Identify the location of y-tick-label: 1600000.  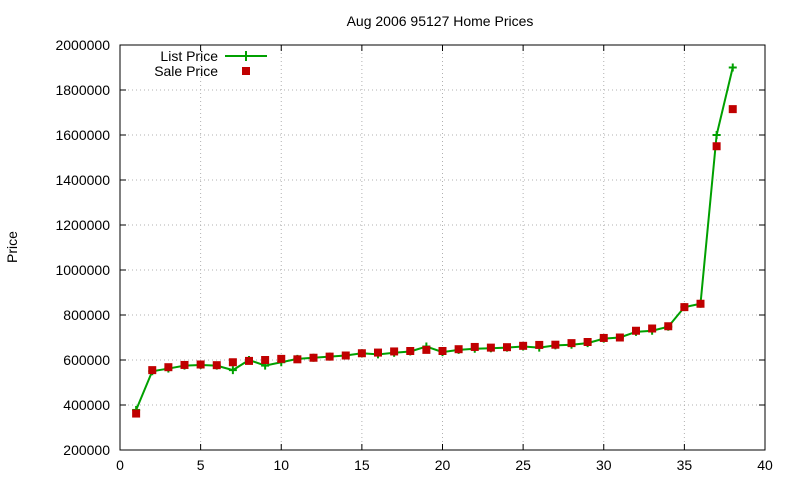
(82, 135).